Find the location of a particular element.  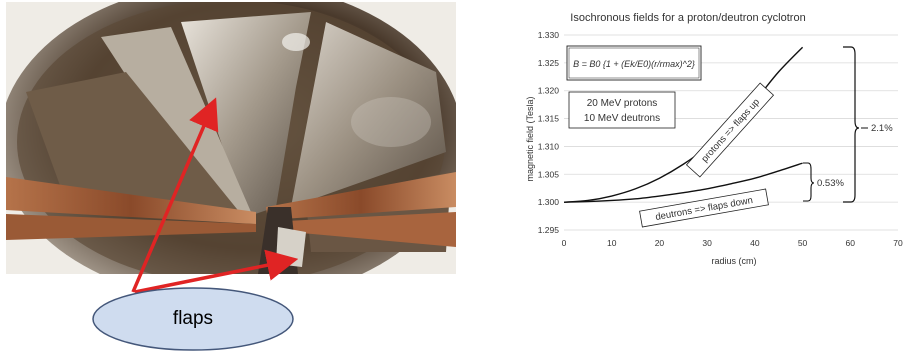

y-tick-label: 1.330 is located at coordinates (549, 35).